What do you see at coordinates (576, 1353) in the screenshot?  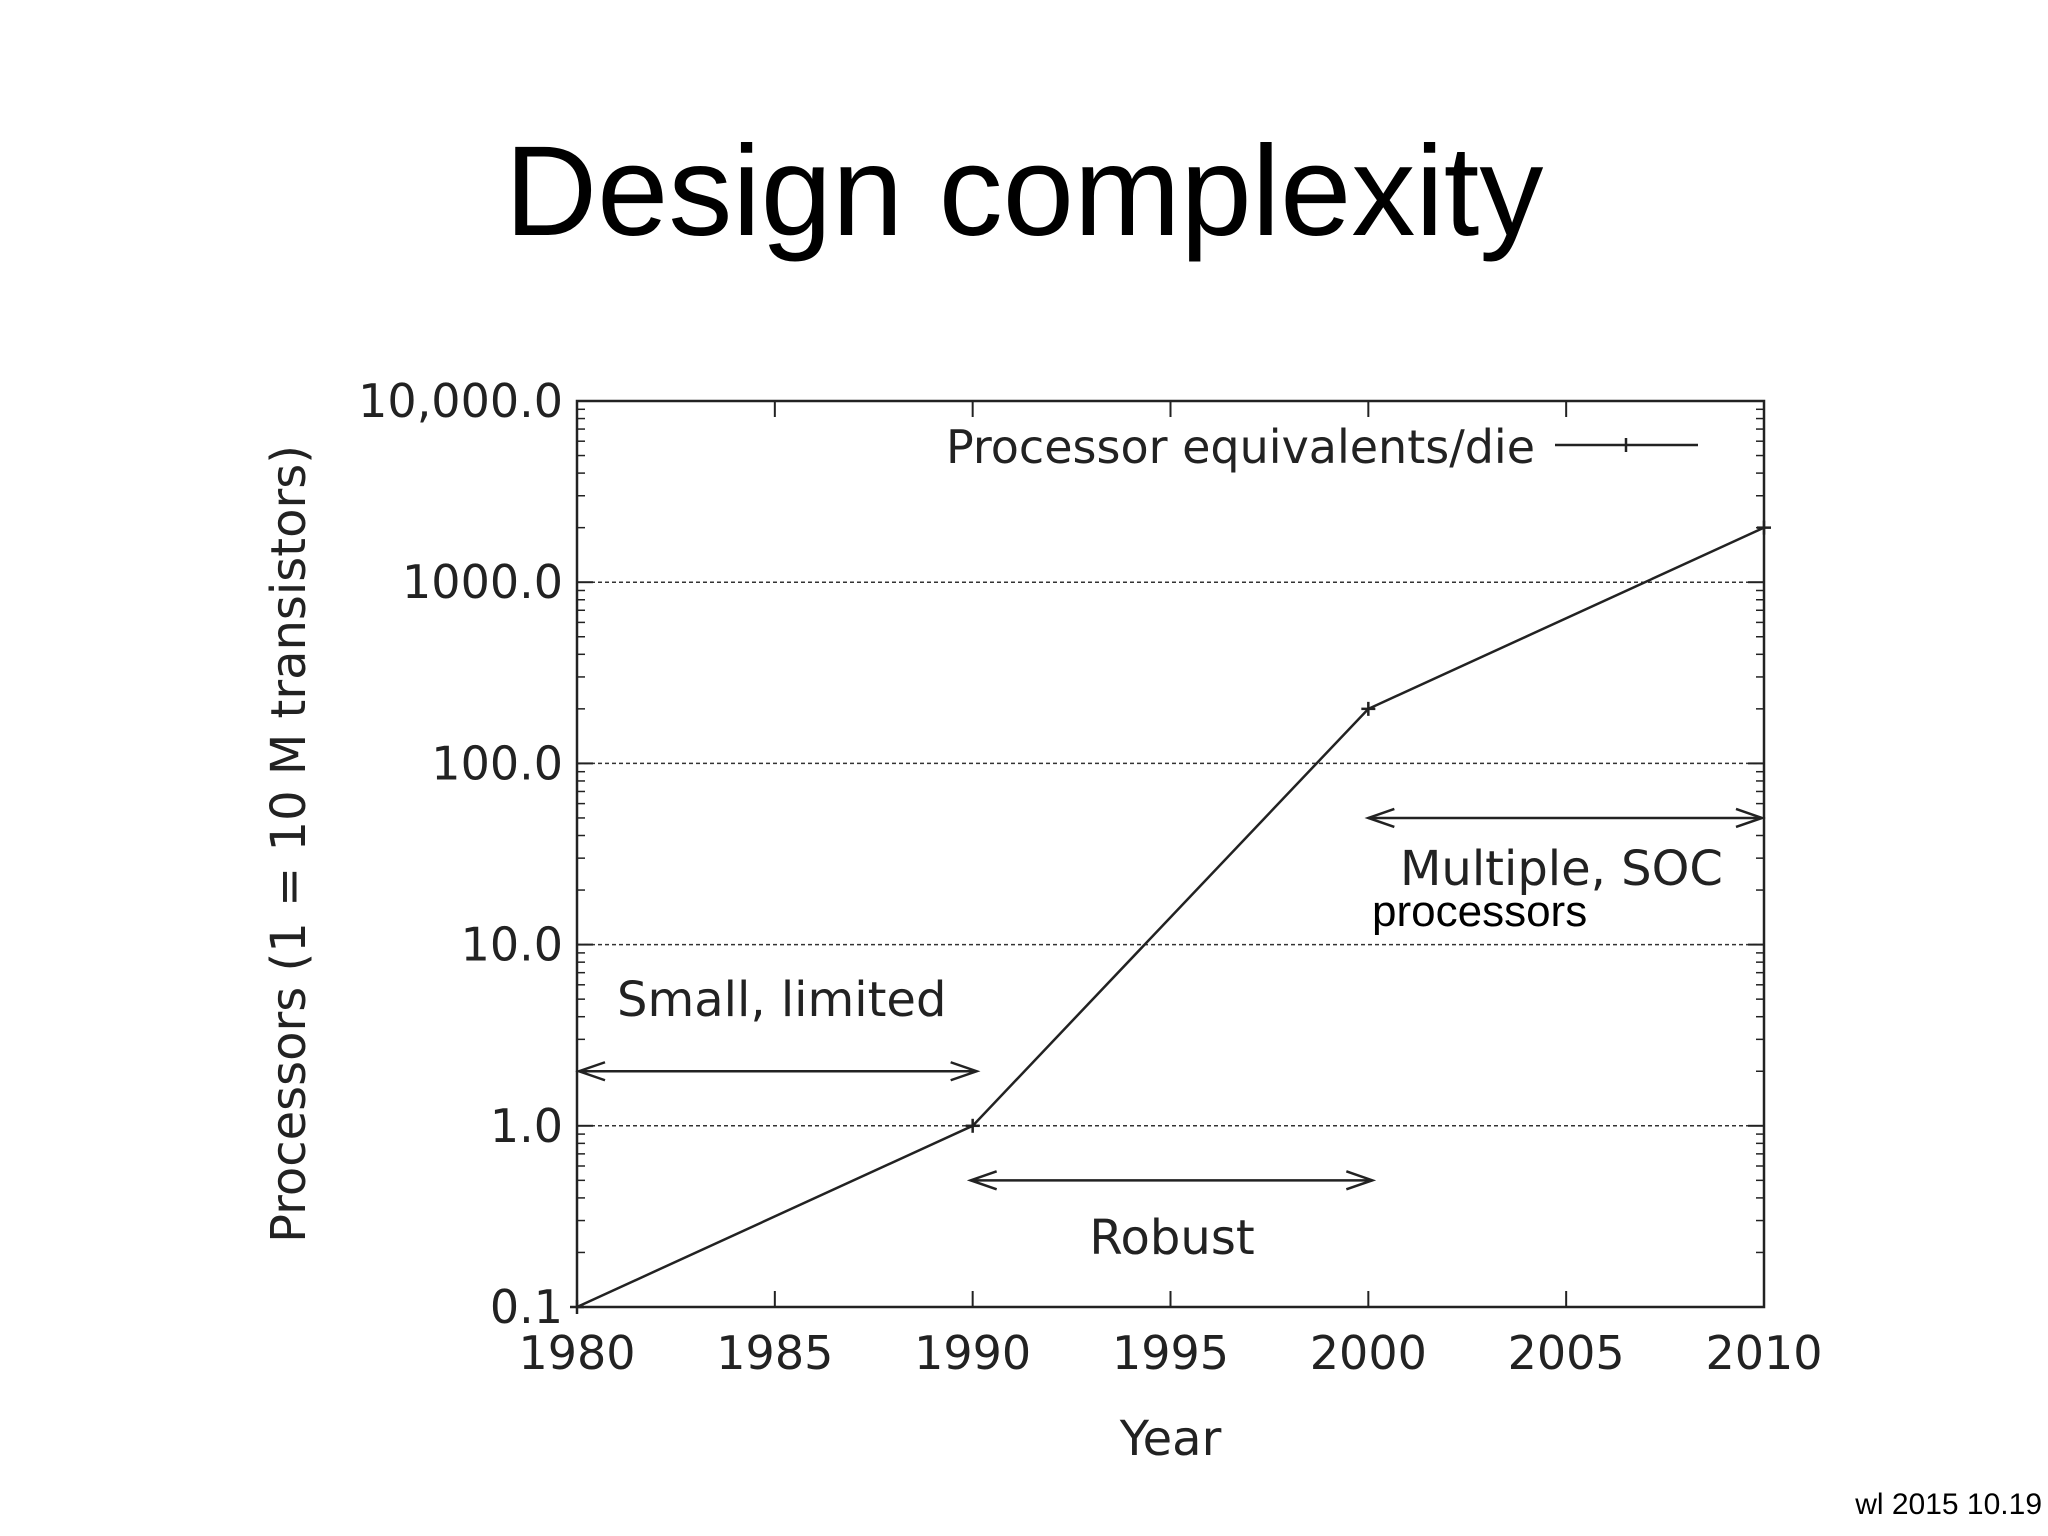 I see `x-tick-label: 1980` at bounding box center [576, 1353].